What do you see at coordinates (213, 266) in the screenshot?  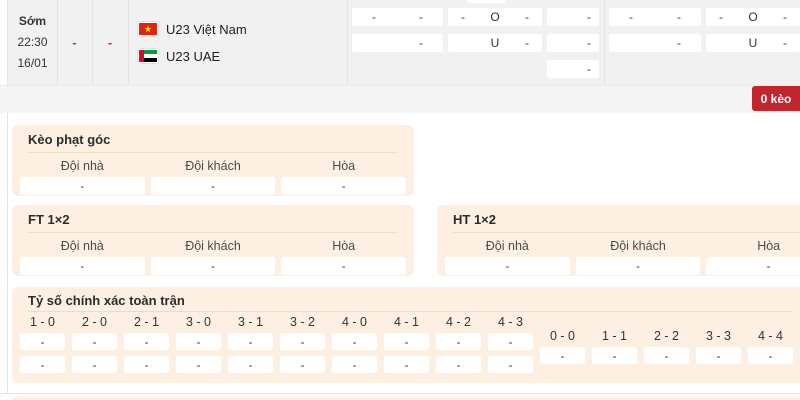 I see `ft12-away-odds-box: -` at bounding box center [213, 266].